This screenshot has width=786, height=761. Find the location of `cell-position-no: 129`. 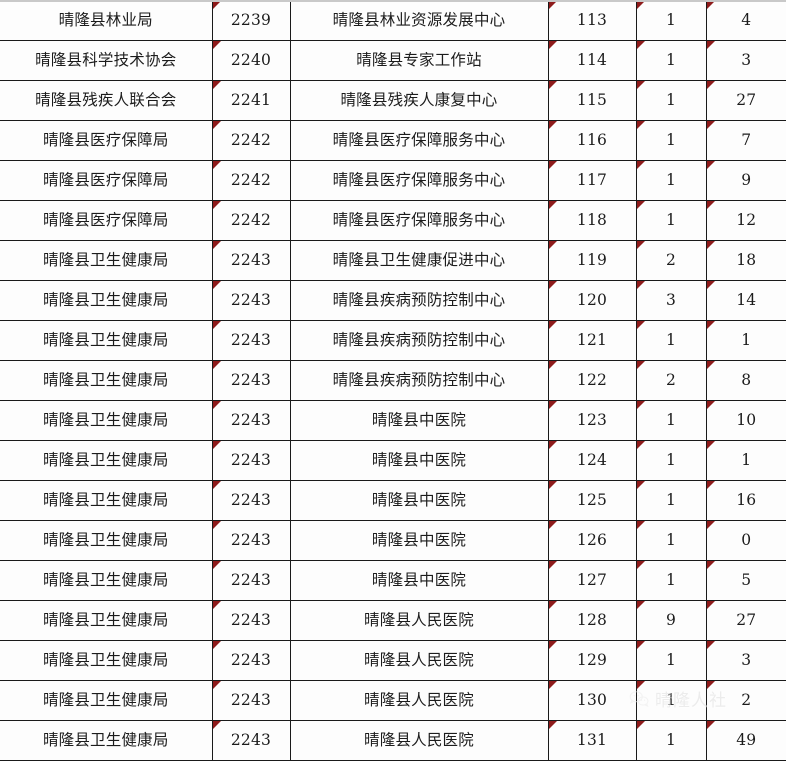

cell-position-no: 129 is located at coordinates (592, 660).